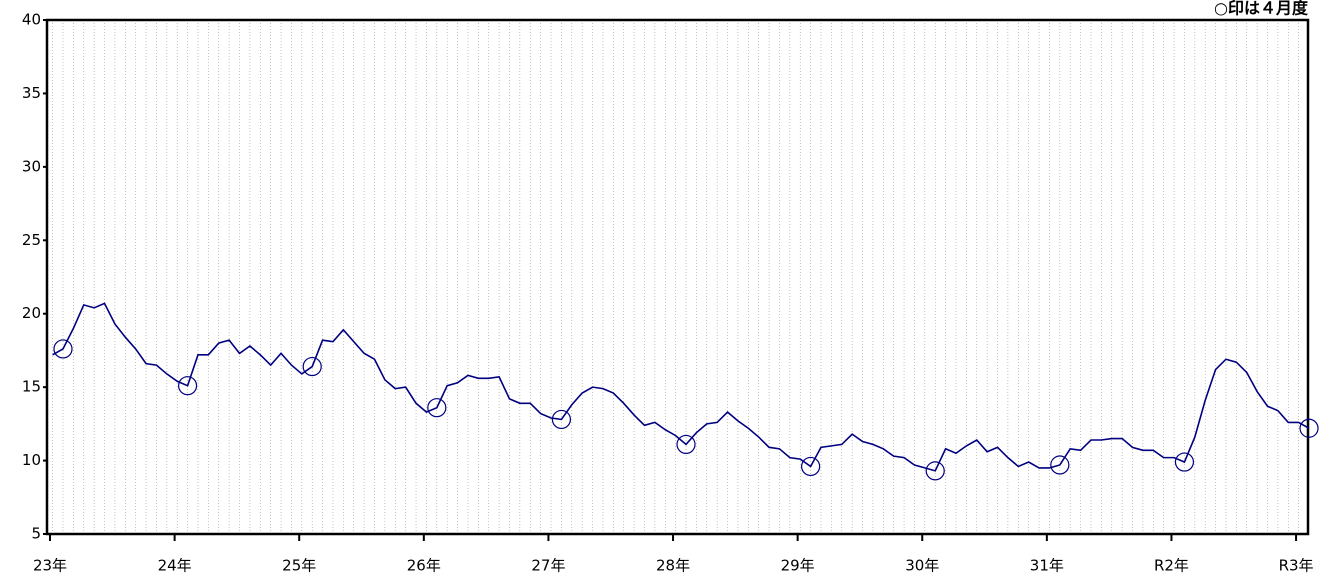  Describe the element at coordinates (922, 566) in the screenshot. I see `x-tick-label: 30年` at that location.